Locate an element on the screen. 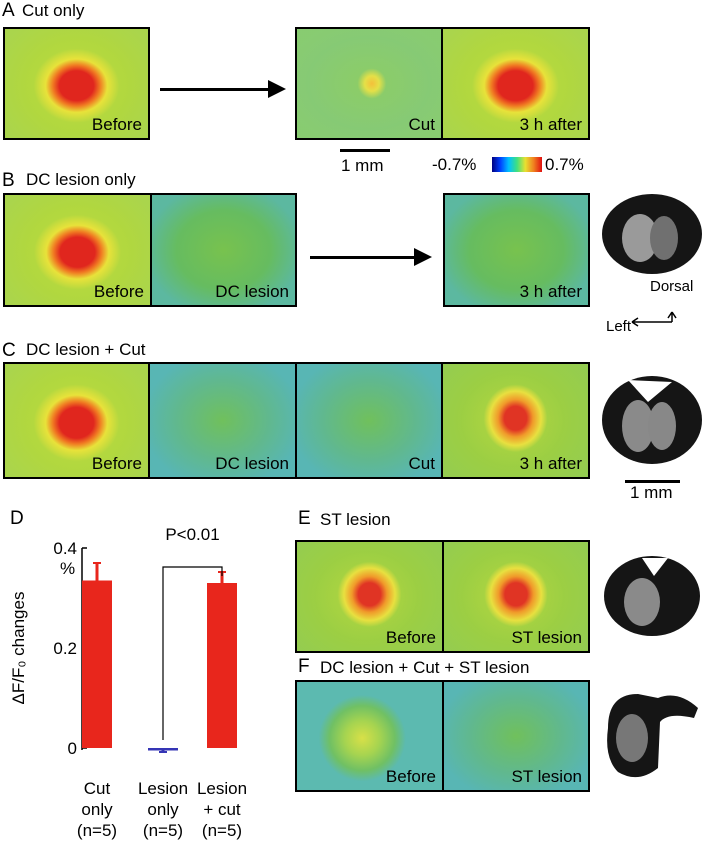 This screenshot has height=853, width=709. y-tick-label: 0.2 is located at coordinates (65, 648).